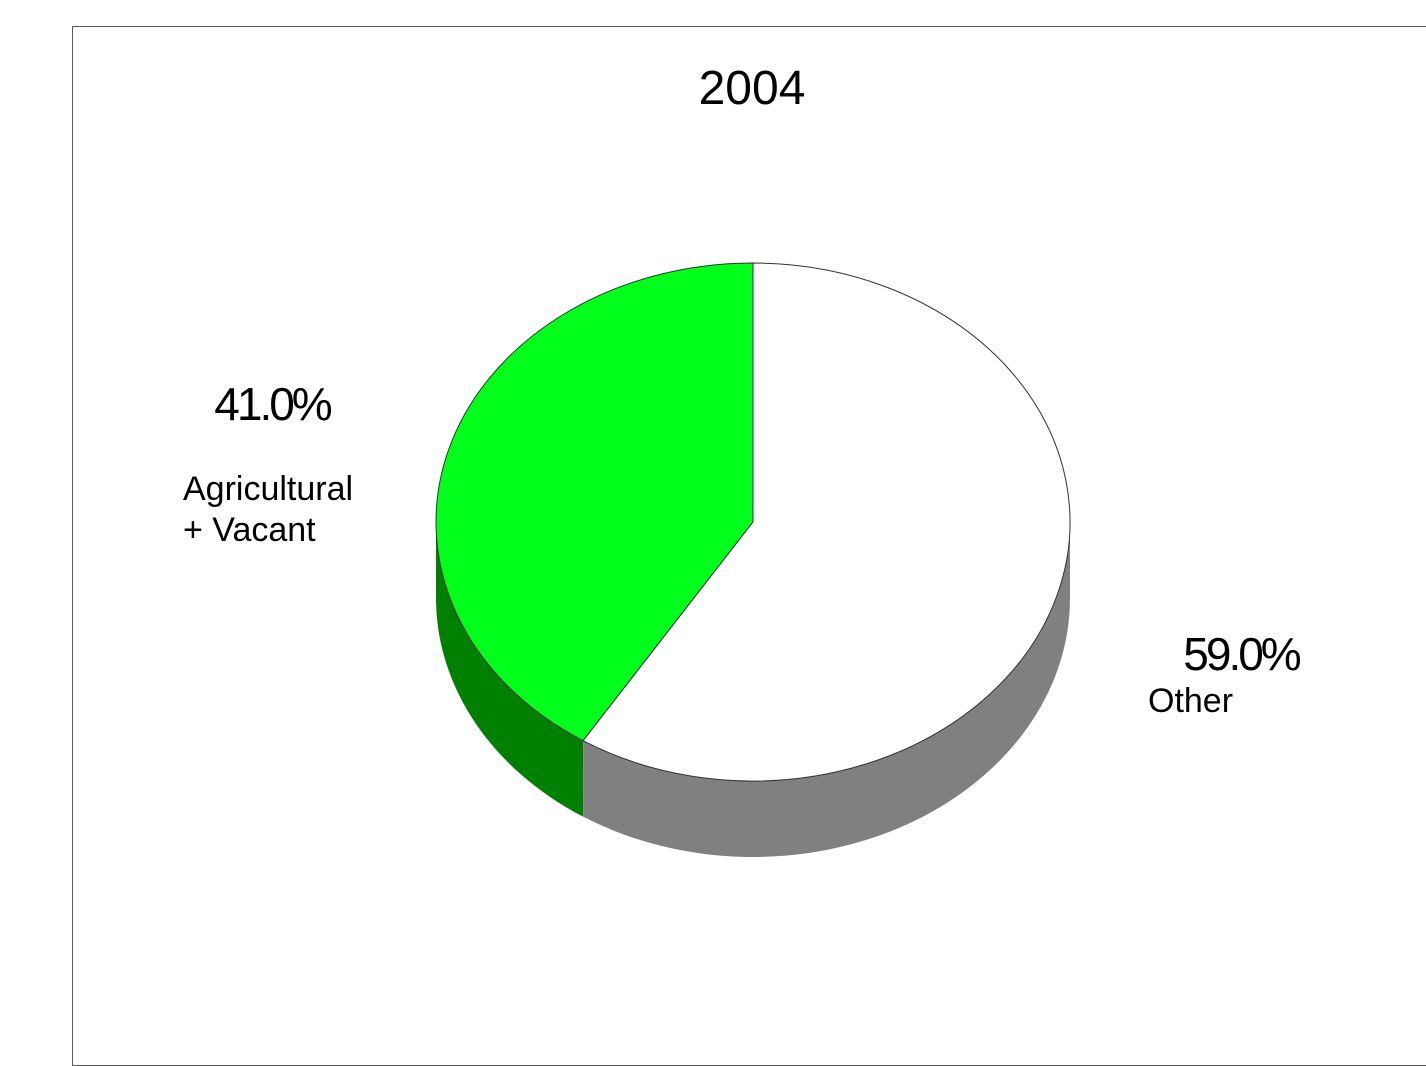  I want to click on category-label-1-0: Other, so click(1190, 701).